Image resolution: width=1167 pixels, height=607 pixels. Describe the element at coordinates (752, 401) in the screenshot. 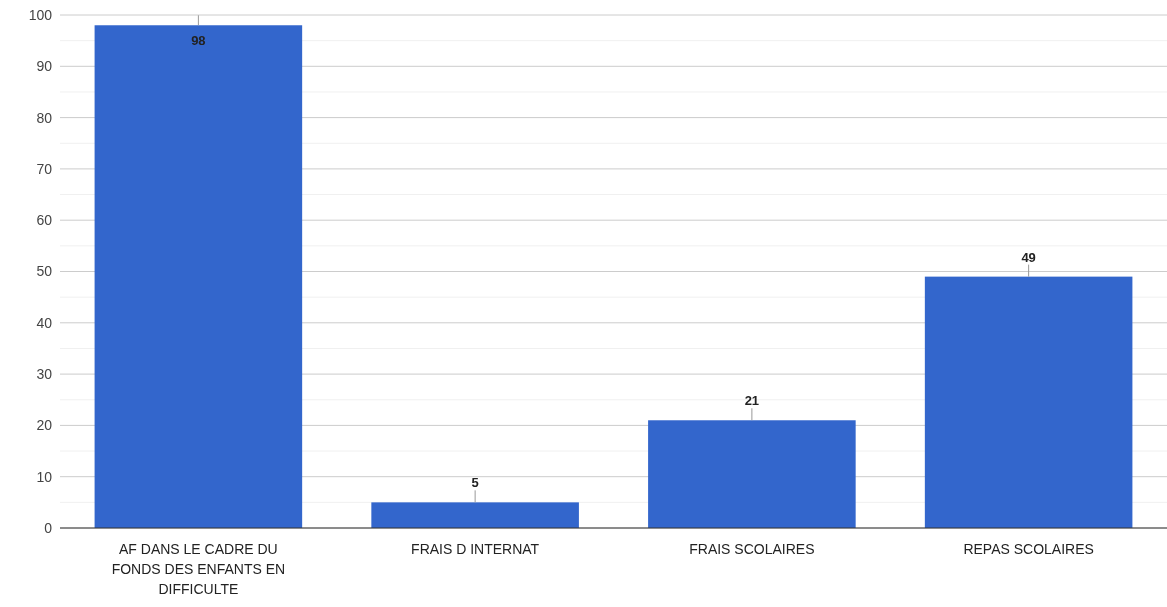

I see `data-label: 21` at that location.